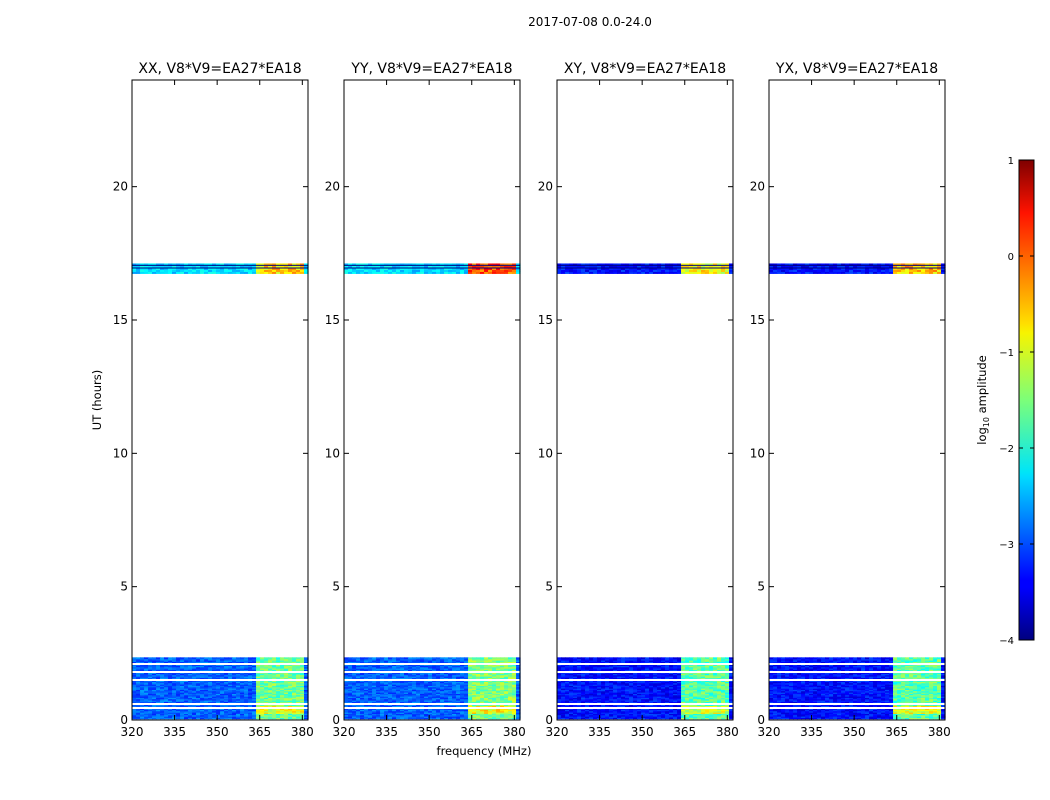 This screenshot has width=1050, height=800. I want to click on figure-title: 2017-07-08 0.0-24.0, so click(590, 22).